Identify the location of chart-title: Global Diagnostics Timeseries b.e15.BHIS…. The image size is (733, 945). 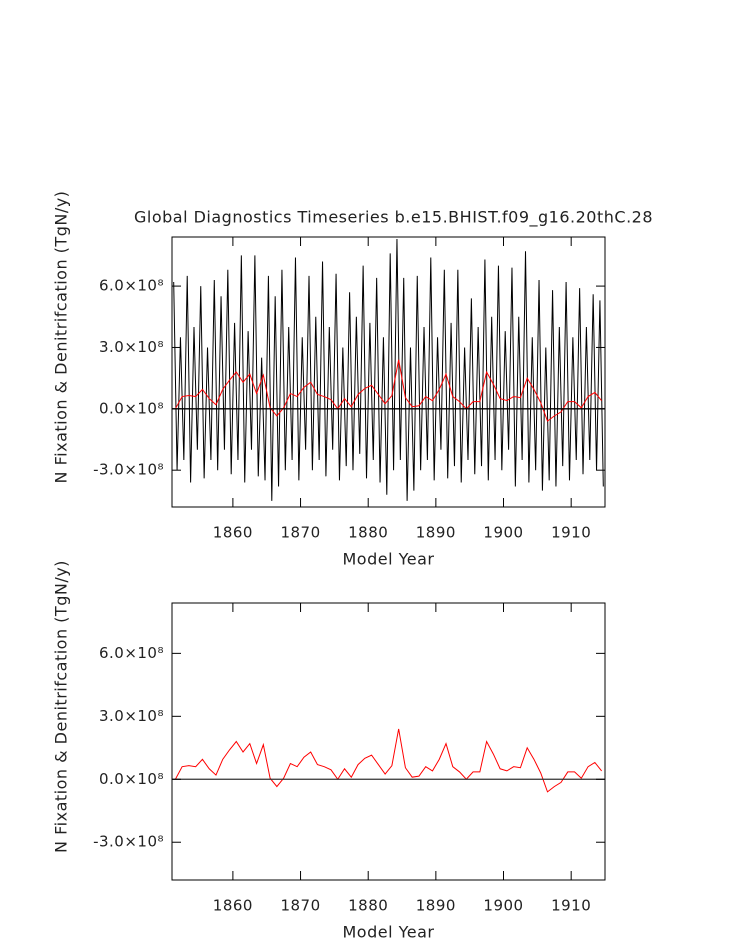
(393, 218).